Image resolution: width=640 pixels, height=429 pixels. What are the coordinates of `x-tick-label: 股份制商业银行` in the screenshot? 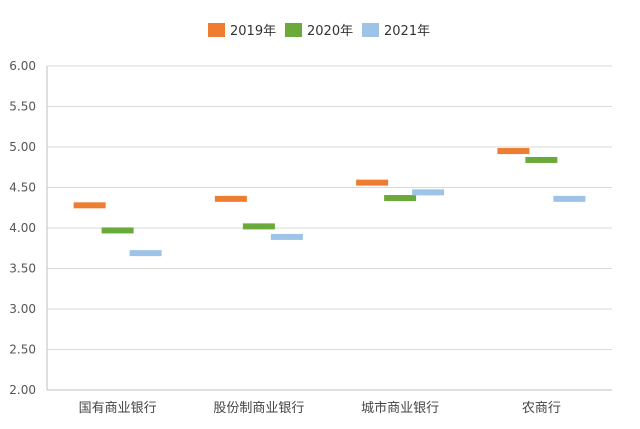 It's located at (258, 408).